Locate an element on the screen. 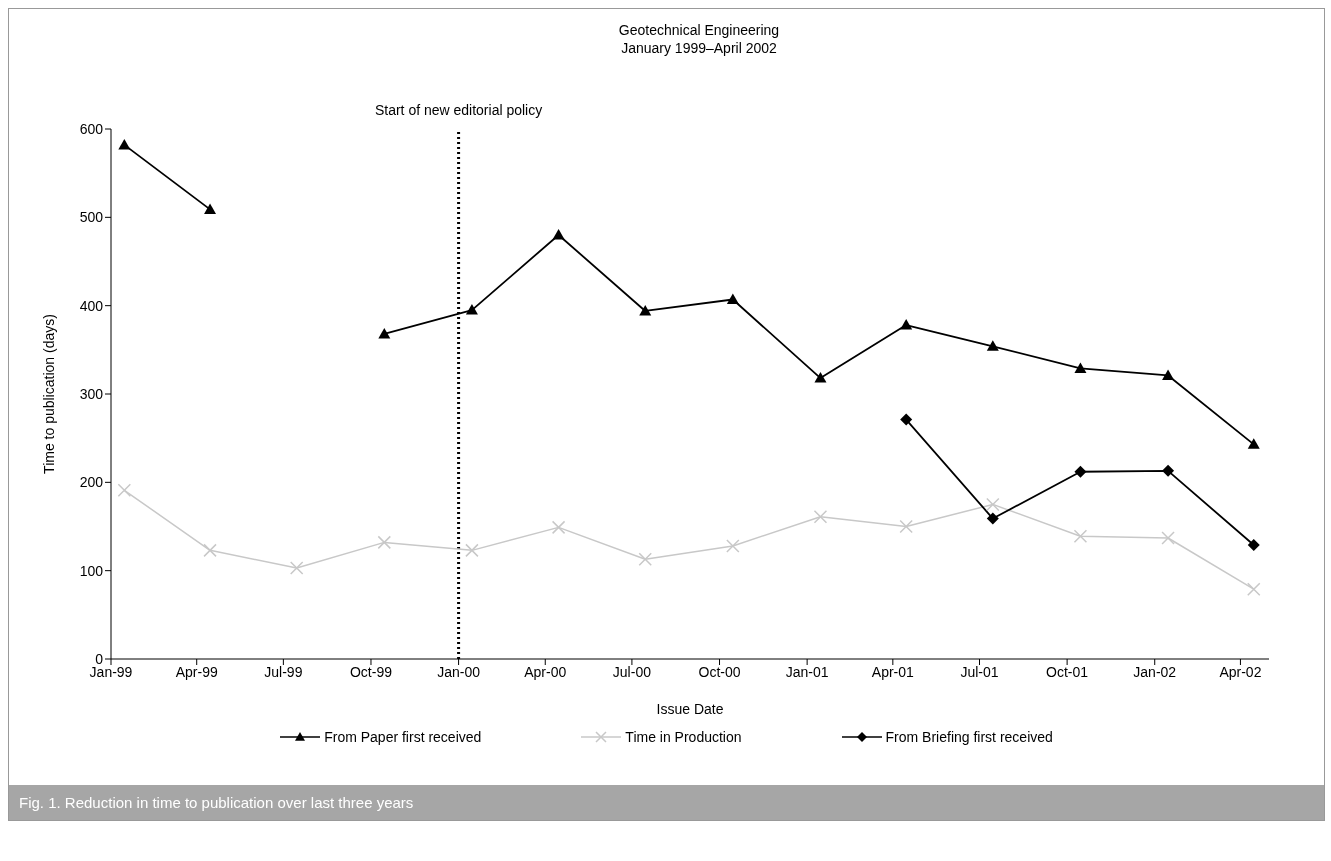 This screenshot has width=1331, height=861. caption: Fig. 1. Reduction in time to publication over last three years is located at coordinates (666, 802).